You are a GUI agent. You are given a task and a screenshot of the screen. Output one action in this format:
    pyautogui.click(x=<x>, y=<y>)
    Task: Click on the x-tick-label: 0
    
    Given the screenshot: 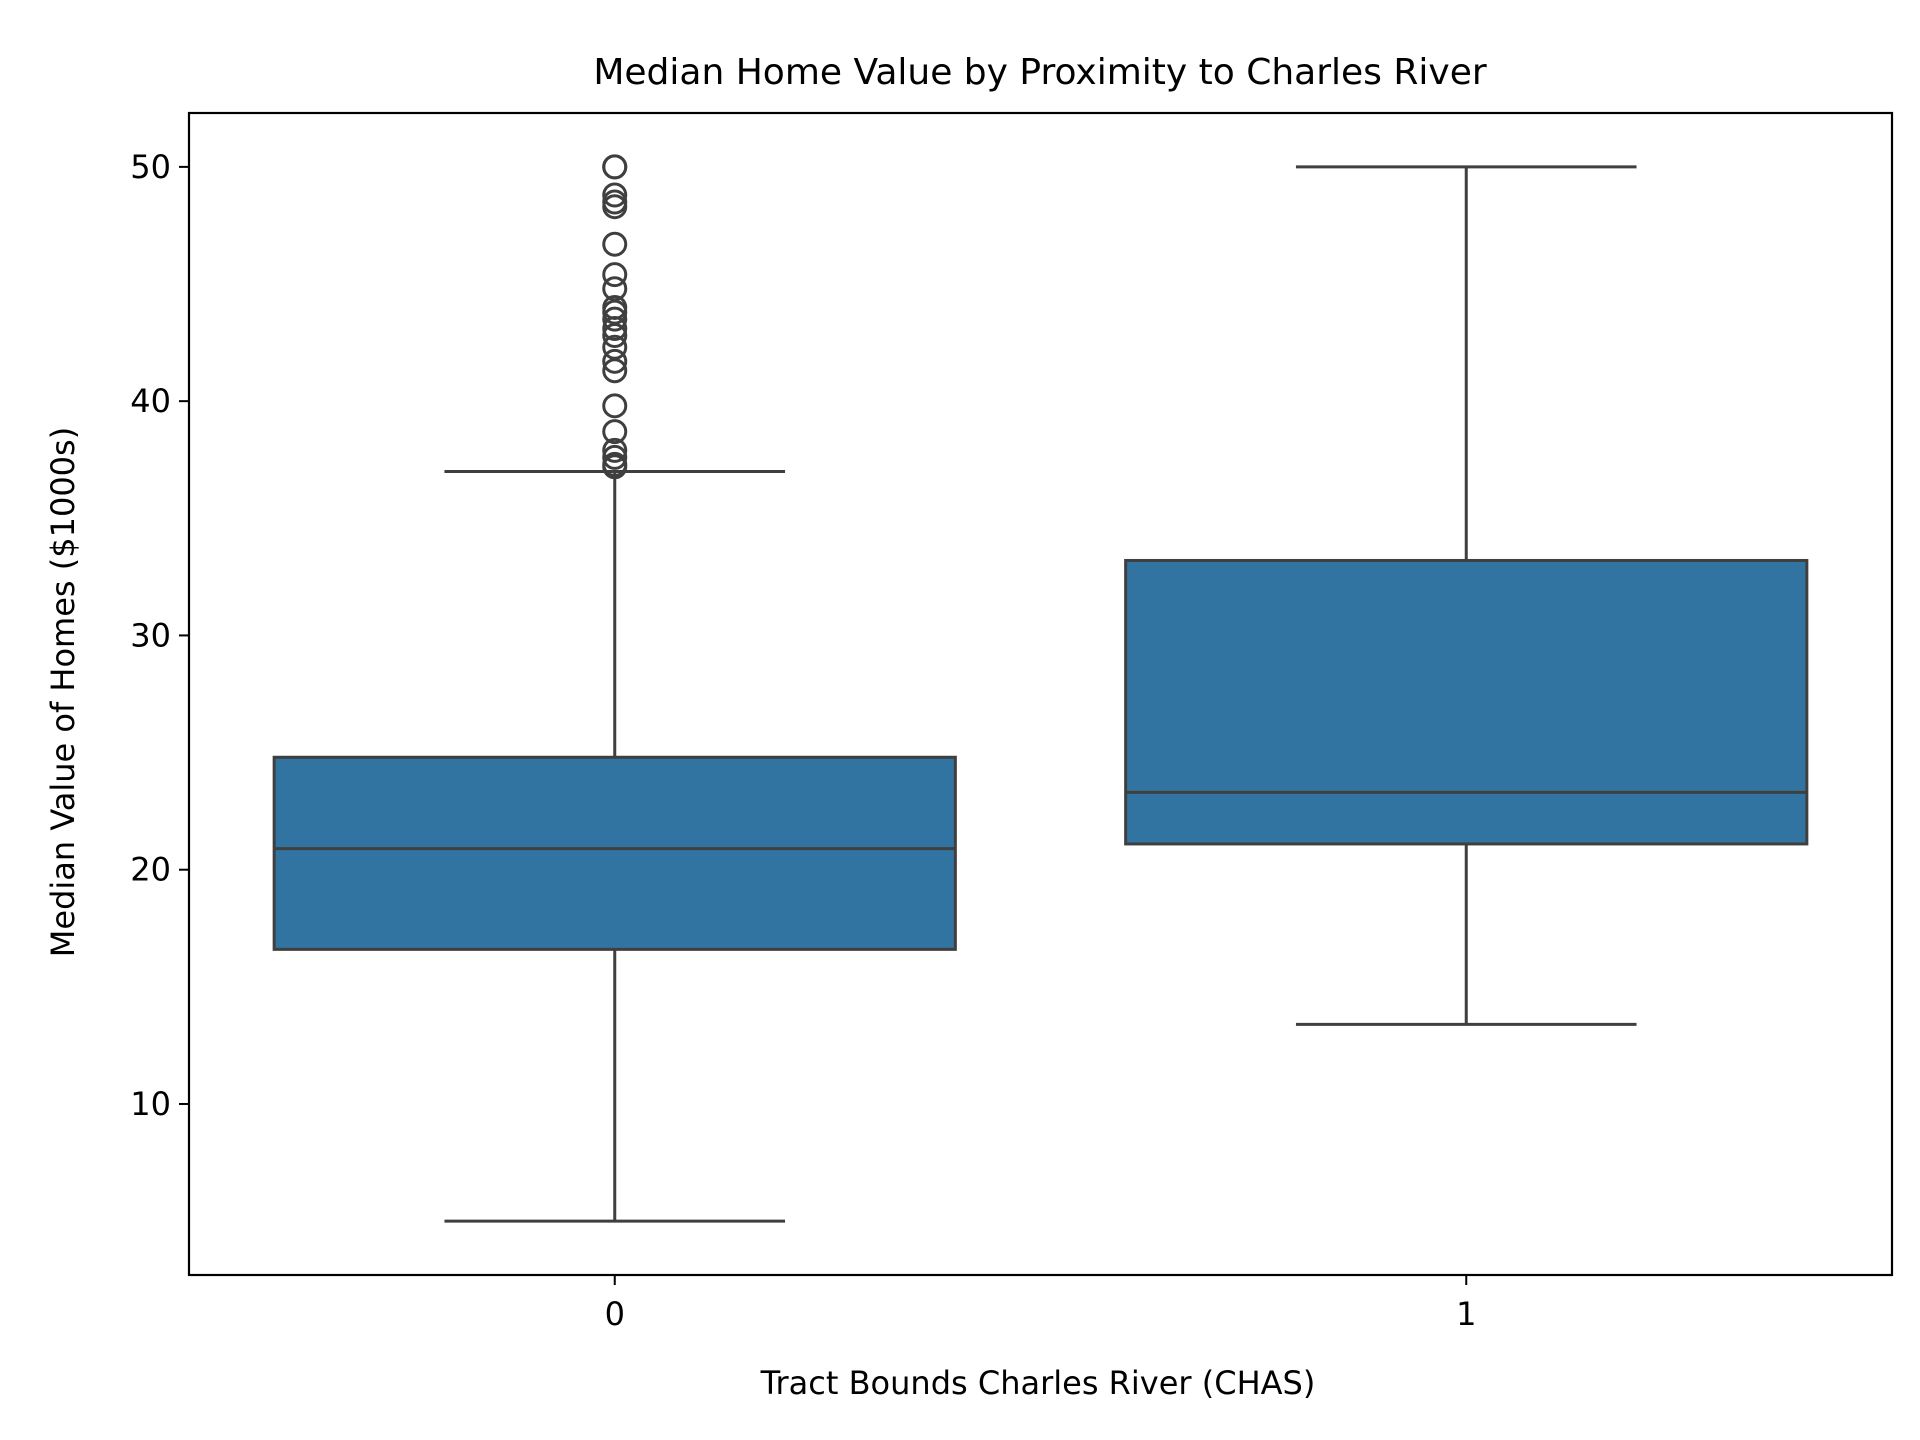 What is the action you would take?
    pyautogui.click(x=615, y=1314)
    